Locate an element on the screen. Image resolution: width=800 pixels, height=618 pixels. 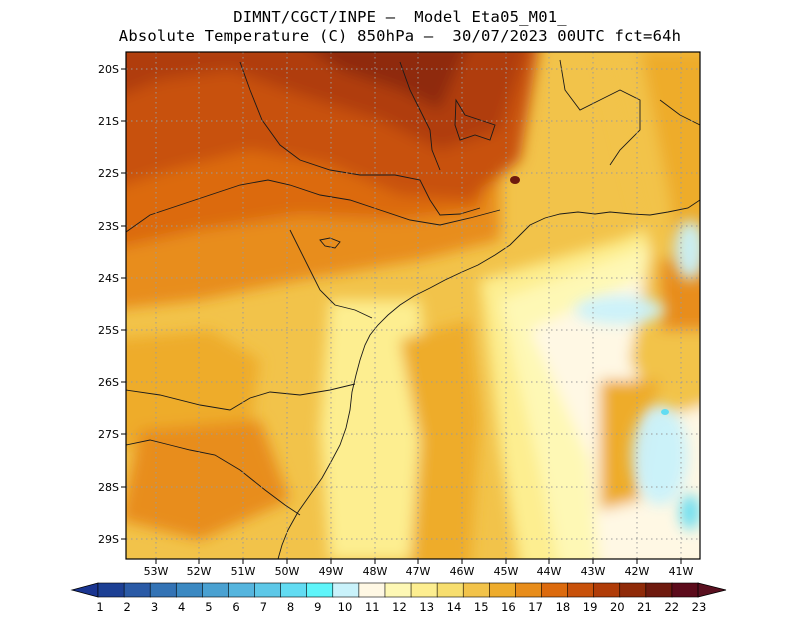
colorbar-label: 21 is located at coordinates (644, 607).